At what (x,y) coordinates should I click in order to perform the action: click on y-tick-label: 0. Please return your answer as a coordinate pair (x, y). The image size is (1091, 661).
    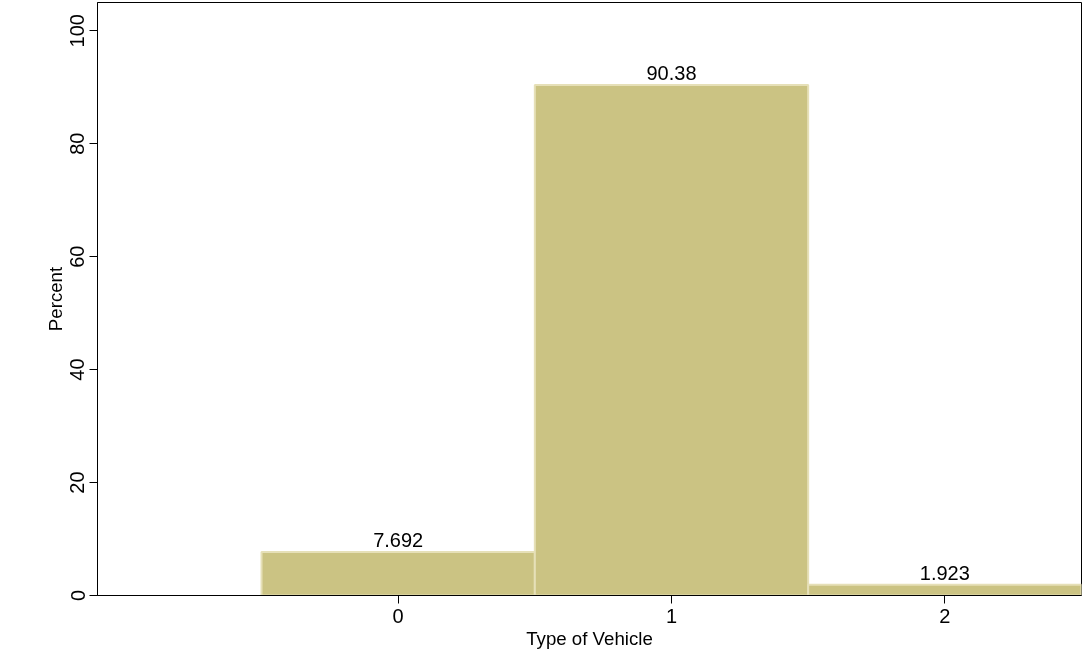
    Looking at the image, I should click on (77, 595).